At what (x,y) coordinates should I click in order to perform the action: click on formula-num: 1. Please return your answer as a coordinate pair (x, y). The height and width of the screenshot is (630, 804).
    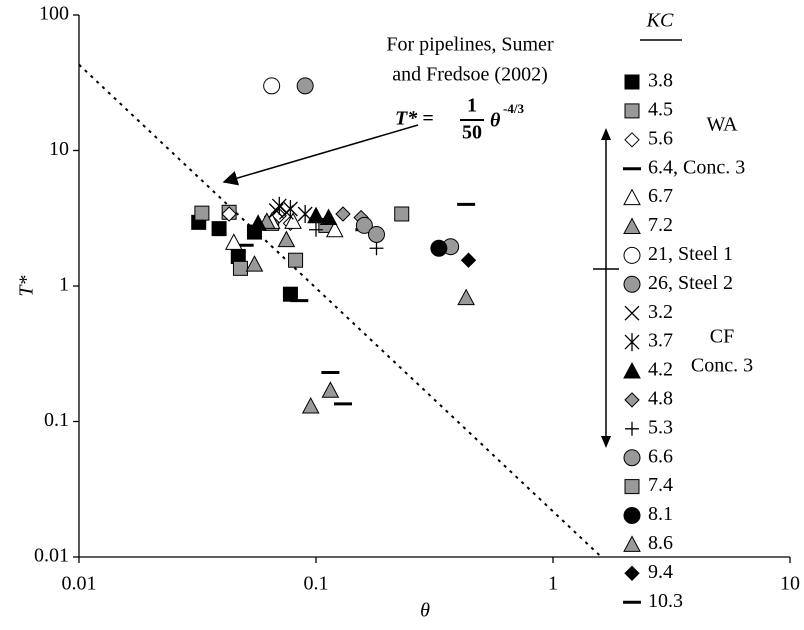
    Looking at the image, I should click on (472, 106).